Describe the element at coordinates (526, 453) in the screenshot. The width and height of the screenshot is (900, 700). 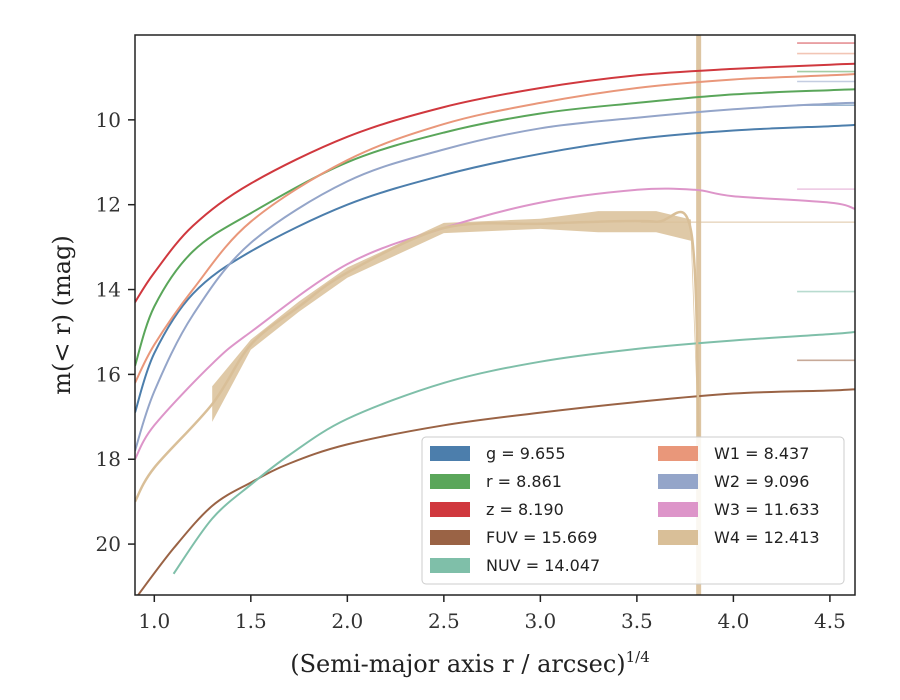
I see `legend-label: g = 9.655` at that location.